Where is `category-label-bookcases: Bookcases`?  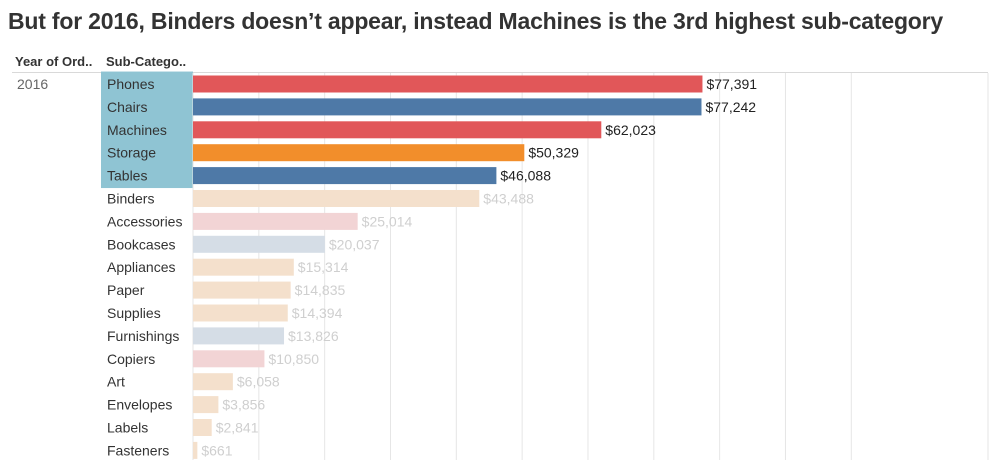 category-label-bookcases: Bookcases is located at coordinates (141, 244).